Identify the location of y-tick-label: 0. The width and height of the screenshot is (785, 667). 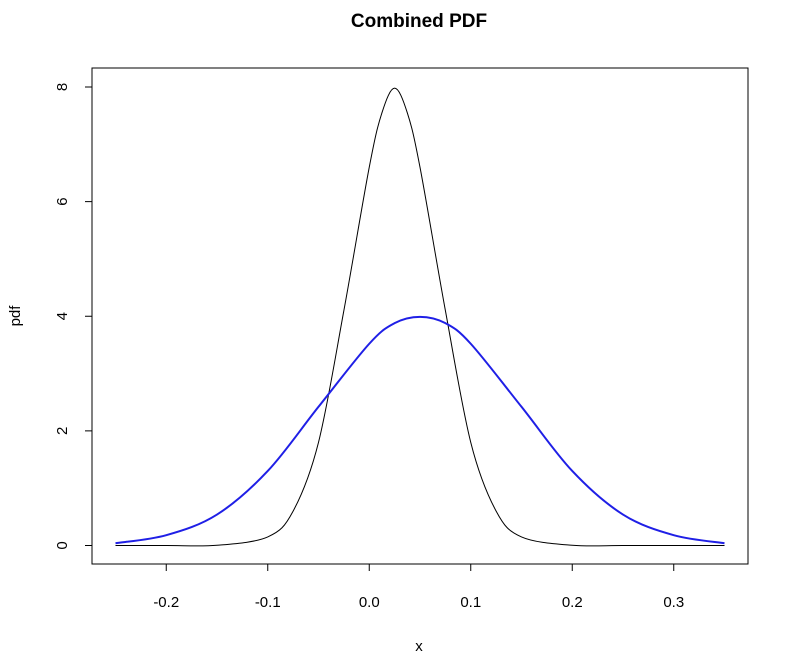
(62, 545).